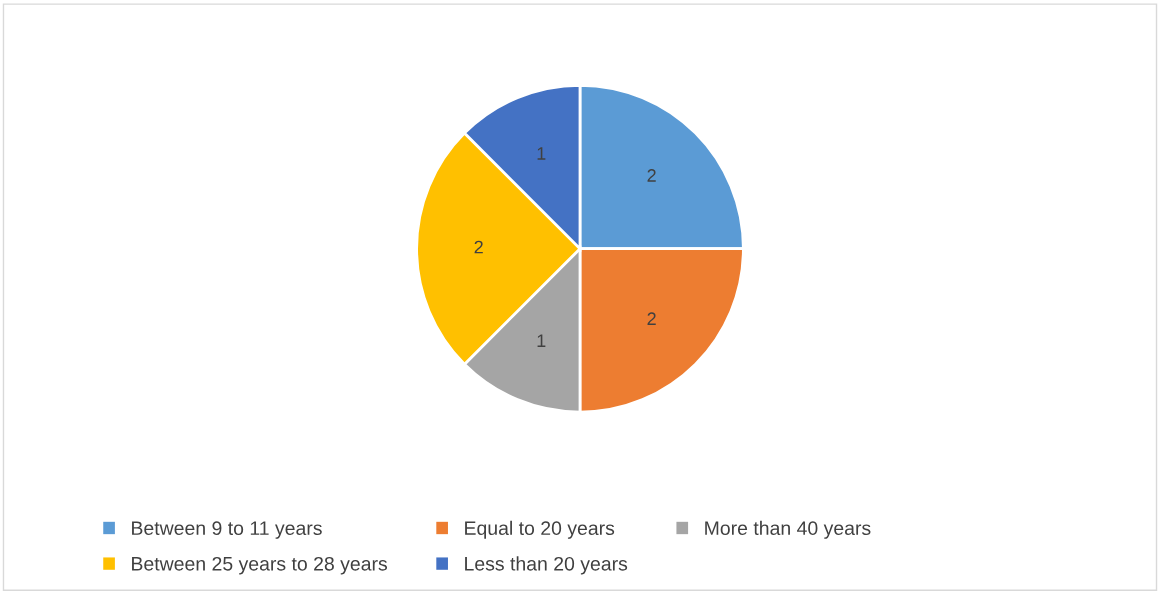 The width and height of the screenshot is (1160, 592). Describe the element at coordinates (540, 529) in the screenshot. I see `legend-label: Equal to 20 years` at that location.